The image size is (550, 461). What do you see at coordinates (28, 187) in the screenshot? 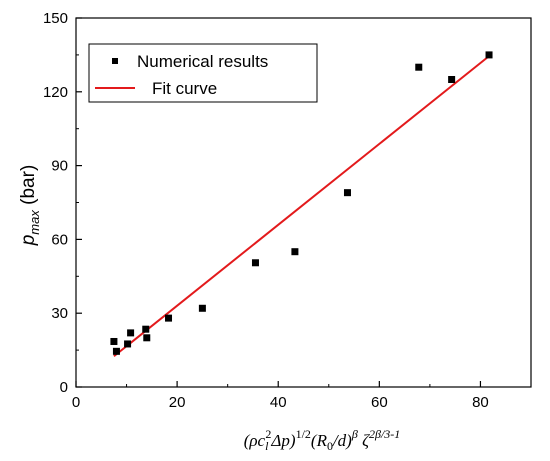
I see `y-label-unit: (bar)` at bounding box center [28, 187].